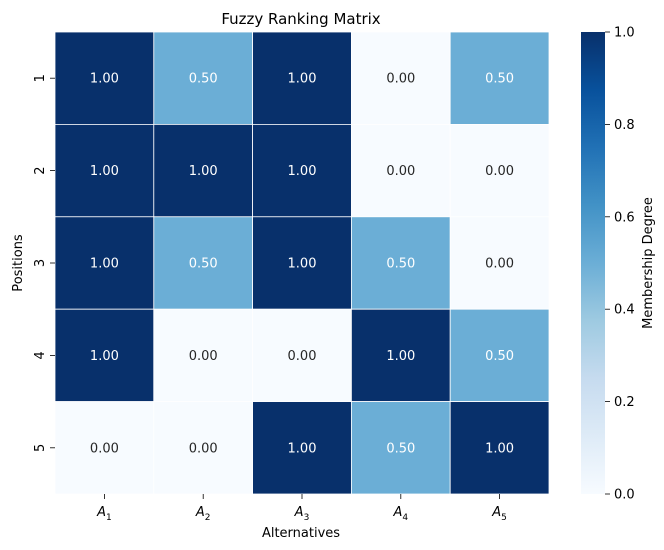 The width and height of the screenshot is (664, 550). Describe the element at coordinates (40, 170) in the screenshot. I see `y-tick-label: 2` at that location.